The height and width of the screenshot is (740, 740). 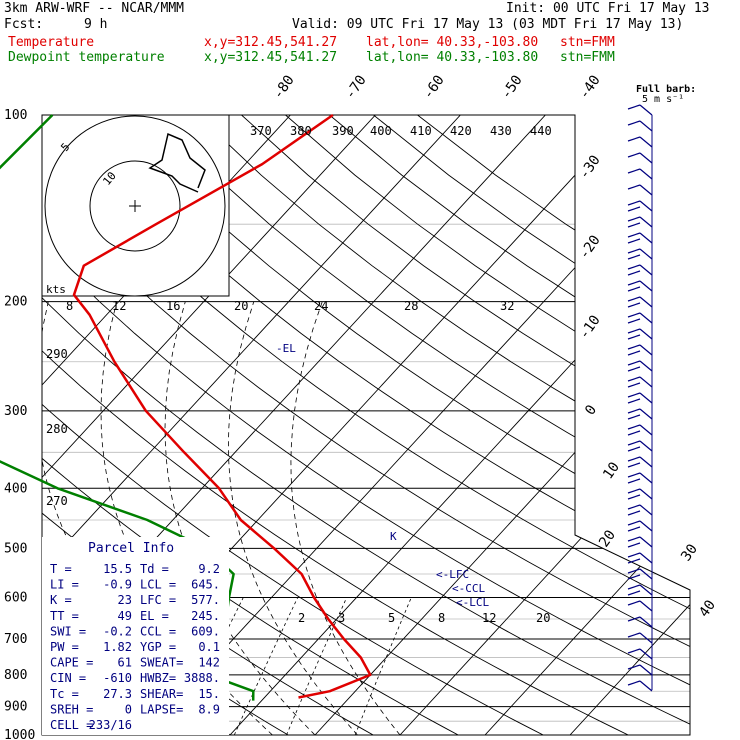 What do you see at coordinates (61, 569) in the screenshot?
I see `parcel-info-key: T =` at bounding box center [61, 569].